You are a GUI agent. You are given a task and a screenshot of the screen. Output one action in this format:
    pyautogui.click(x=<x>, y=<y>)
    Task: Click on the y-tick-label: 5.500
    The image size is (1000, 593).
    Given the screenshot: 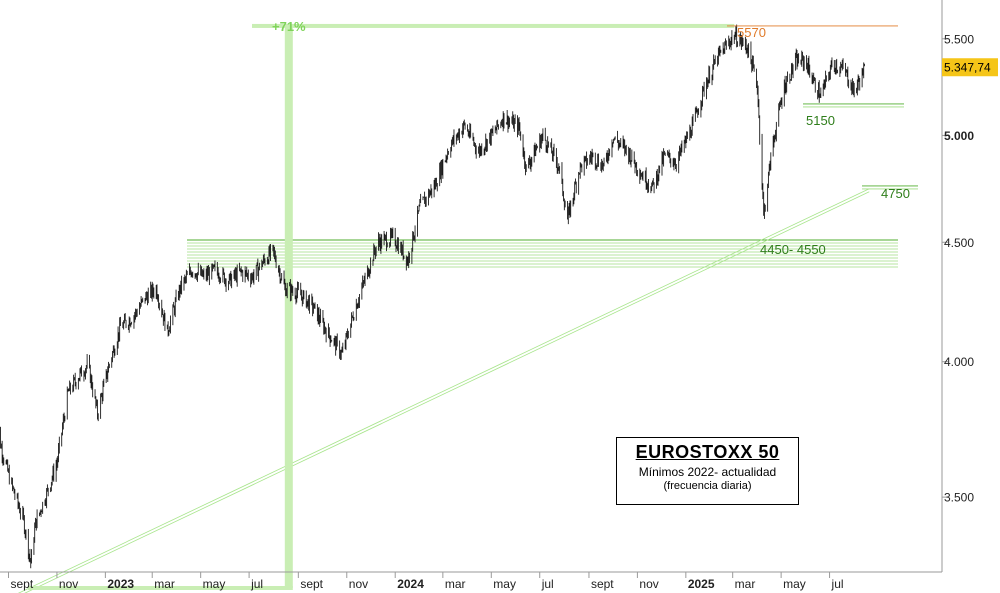 What is the action you would take?
    pyautogui.click(x=959, y=39)
    